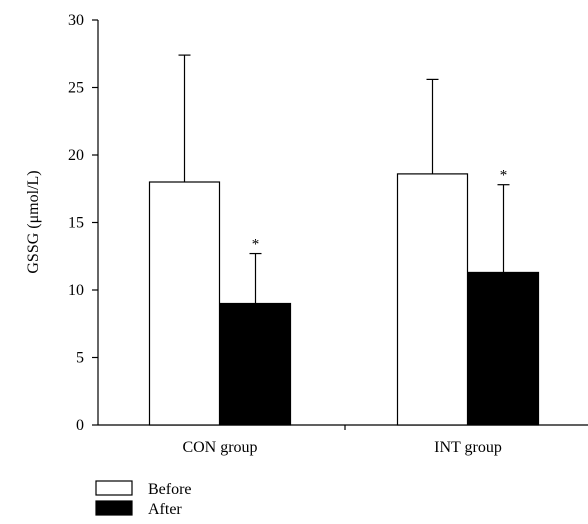  I want to click on y-tick-label: 10, so click(76, 290).